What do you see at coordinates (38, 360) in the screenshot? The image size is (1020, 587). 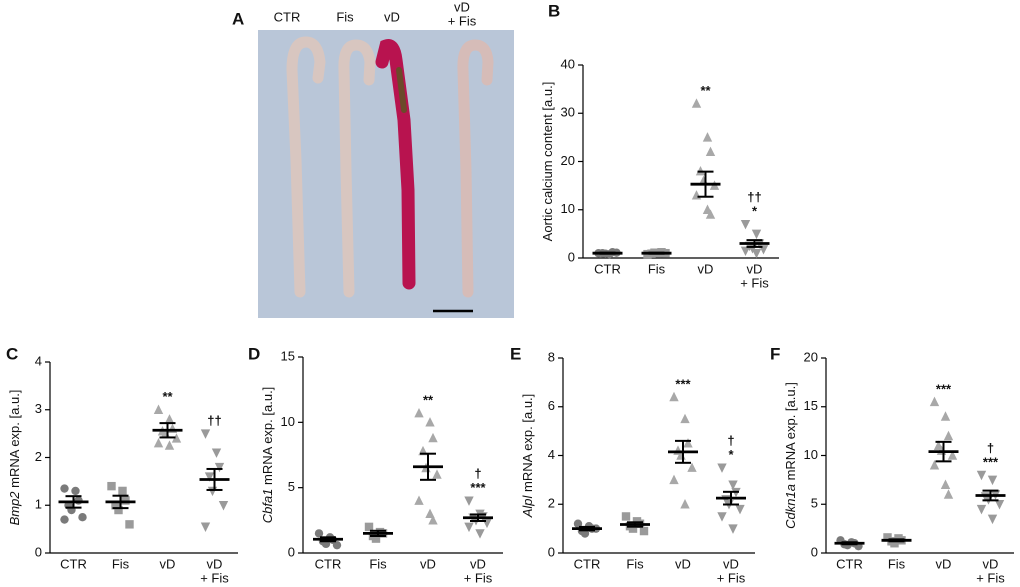 I see `y-tick-label: 4` at bounding box center [38, 360].